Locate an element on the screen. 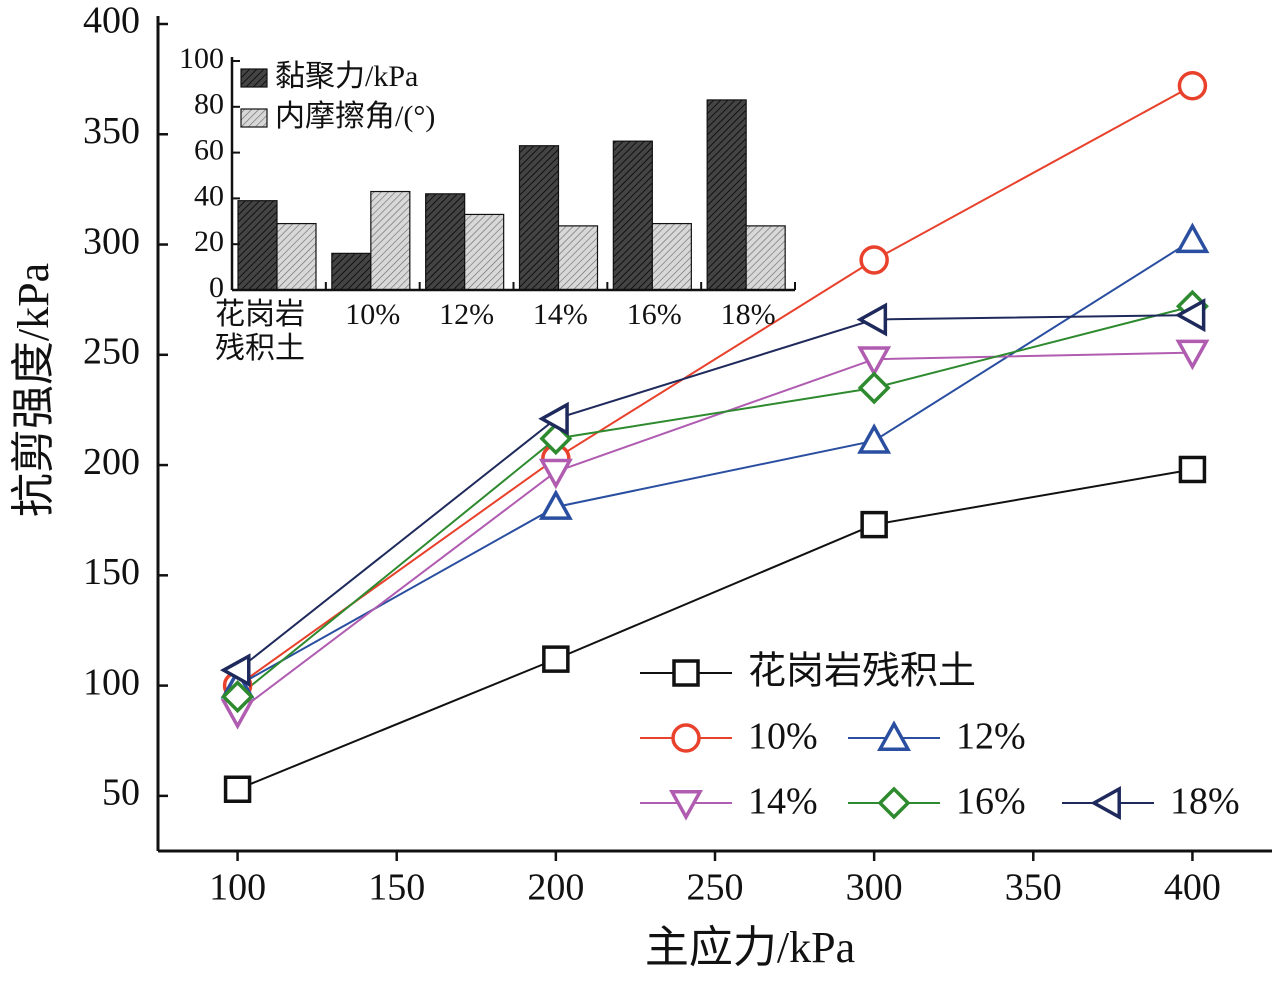 This screenshot has height=983, width=1287. x-tick-label: 400 is located at coordinates (1192, 888).